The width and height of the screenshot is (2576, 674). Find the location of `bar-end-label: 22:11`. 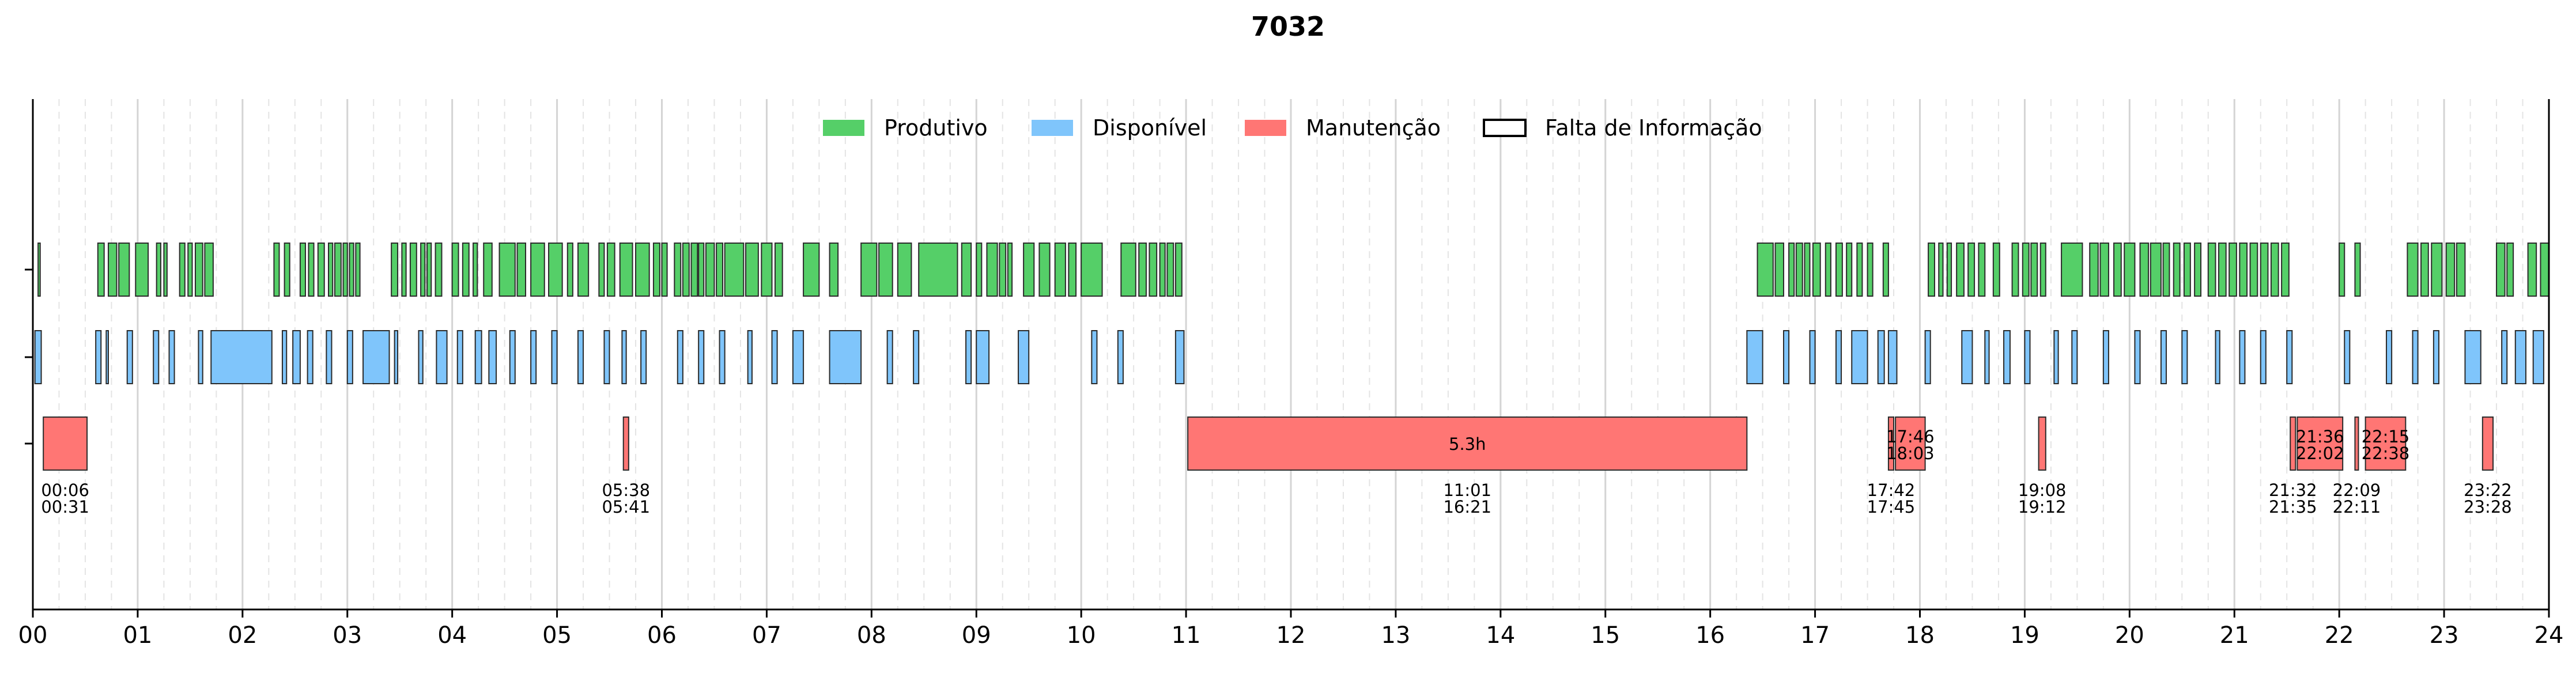

bar-end-label: 22:11 is located at coordinates (2357, 507).